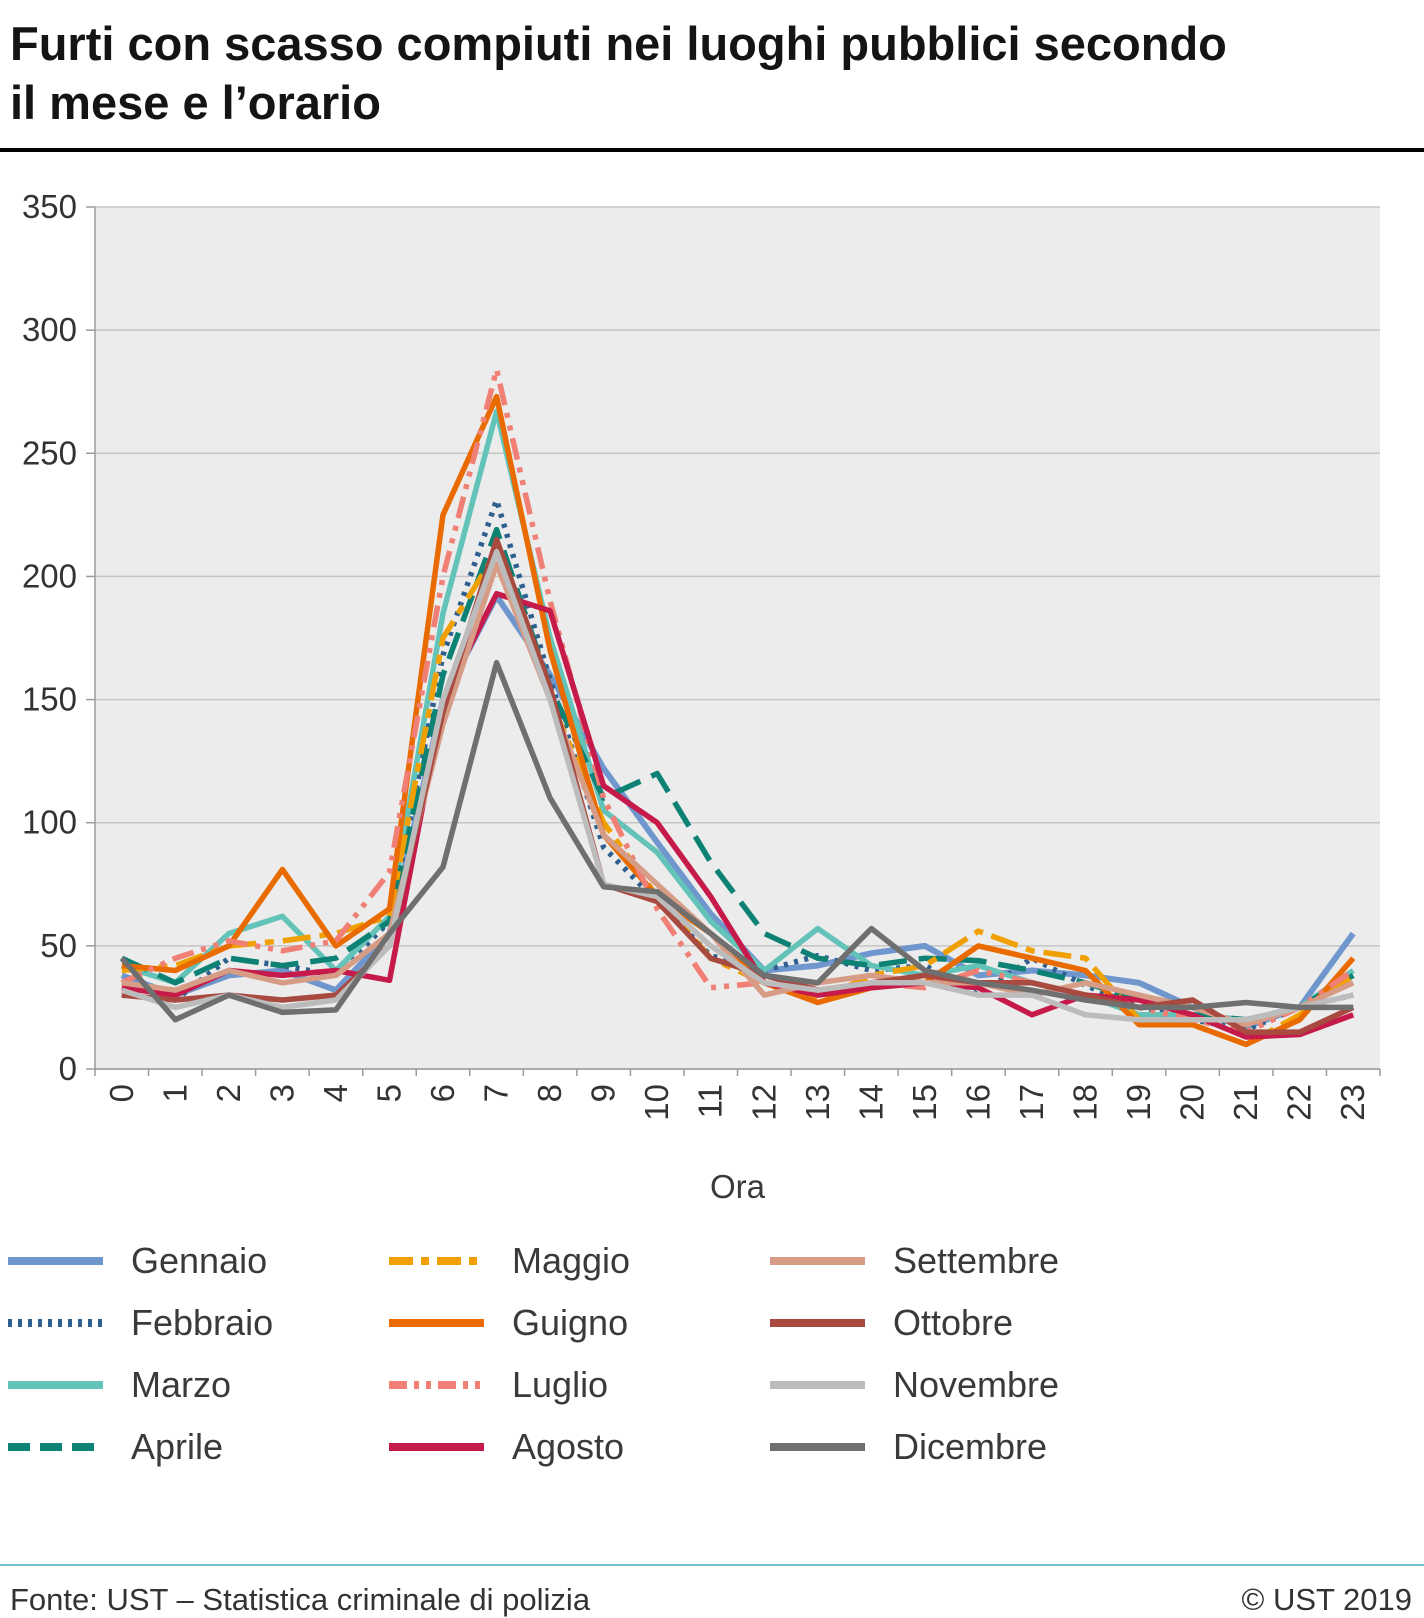 The image size is (1424, 1618). I want to click on legend-swatch-agosto, so click(436, 1447).